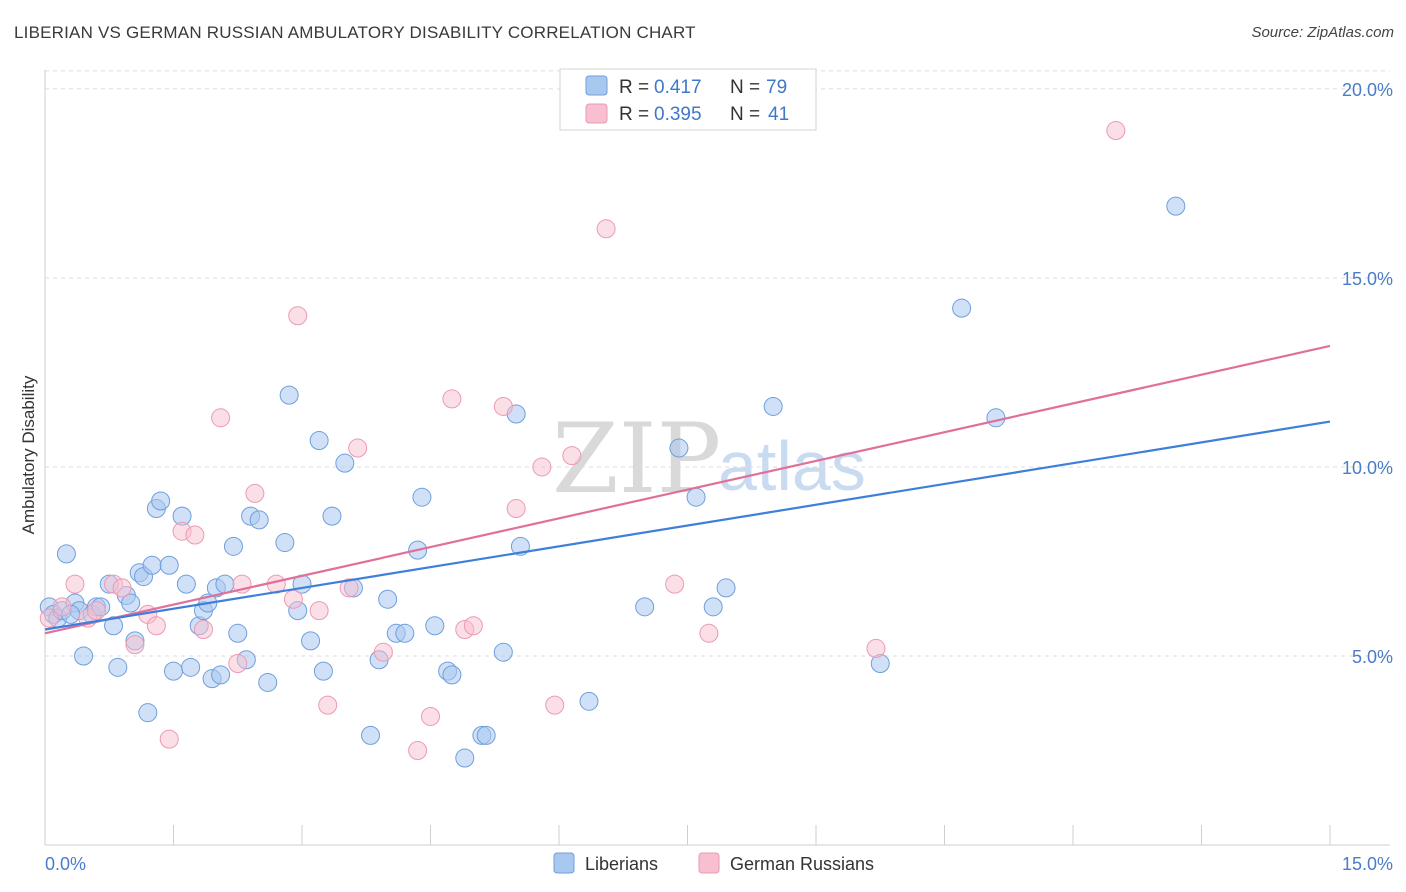 This screenshot has width=1406, height=892. I want to click on legend-swatch-german-russians, so click(596, 113).